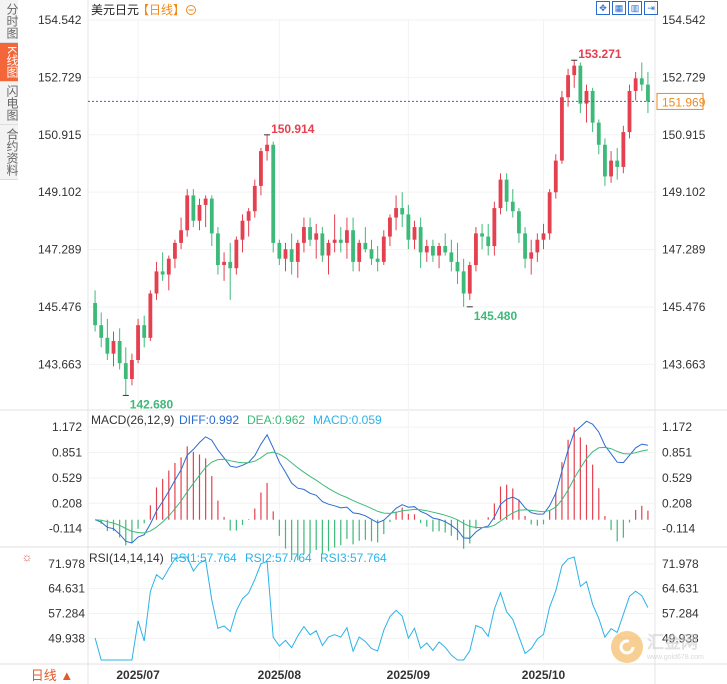 The image size is (727, 684). Describe the element at coordinates (280, 675) in the screenshot. I see `time-axis-label: 2025/08` at that location.